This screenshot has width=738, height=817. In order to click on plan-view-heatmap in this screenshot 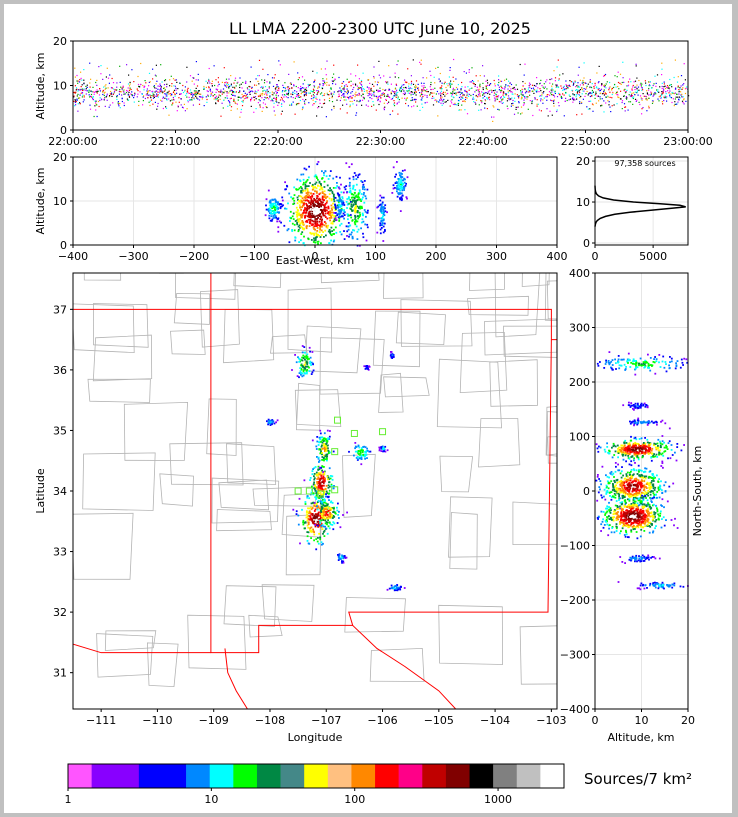, I will do `click(336, 468)`.